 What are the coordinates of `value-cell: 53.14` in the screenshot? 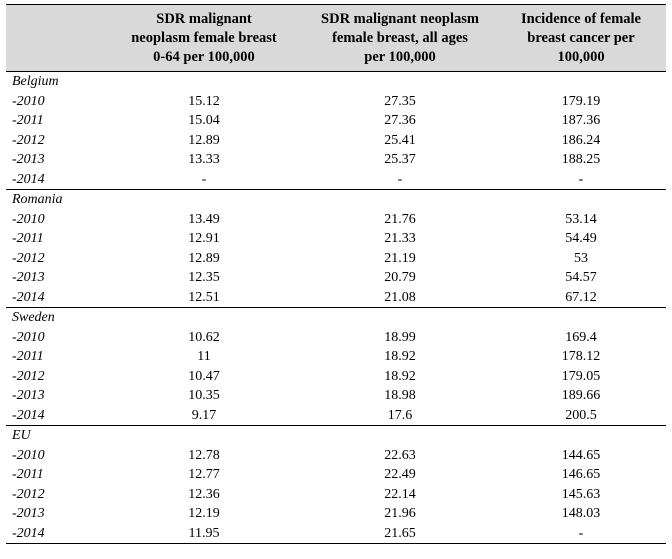 It's located at (581, 219).